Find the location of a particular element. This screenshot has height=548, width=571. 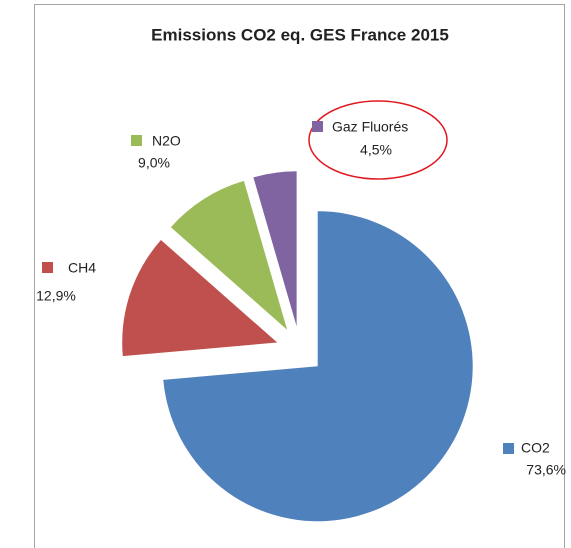

slice-value: 73,6% is located at coordinates (546, 470).